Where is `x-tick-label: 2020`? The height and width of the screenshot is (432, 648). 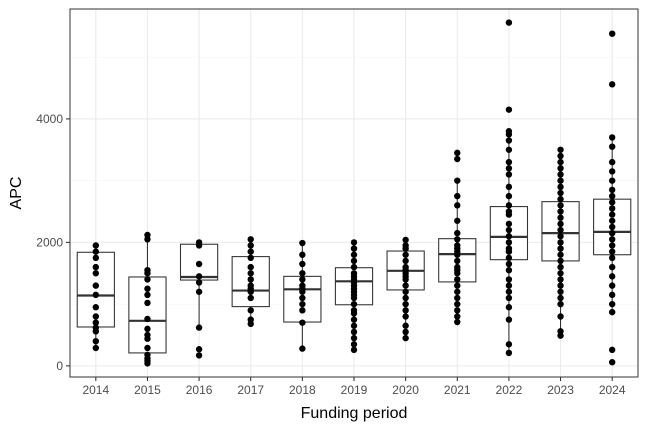
x-tick-label: 2020 is located at coordinates (405, 390).